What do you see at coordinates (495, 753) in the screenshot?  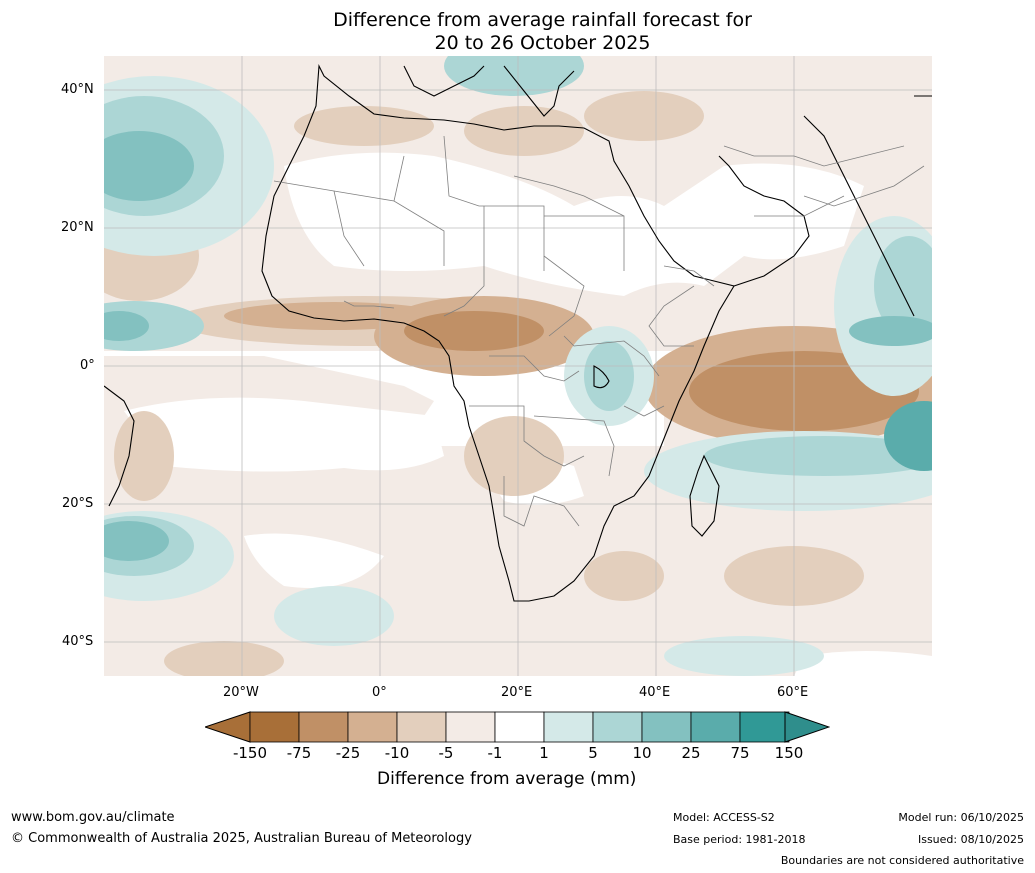 I see `colorbar-tick-label: -1` at bounding box center [495, 753].